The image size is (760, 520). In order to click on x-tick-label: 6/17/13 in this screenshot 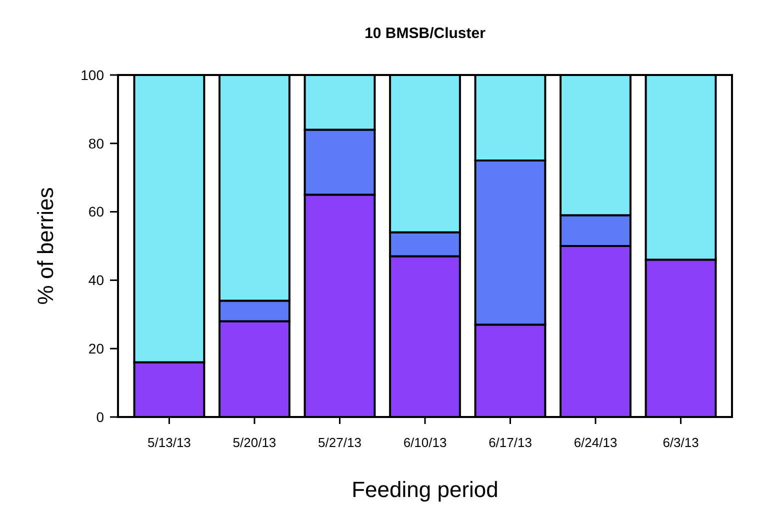, I will do `click(510, 442)`.